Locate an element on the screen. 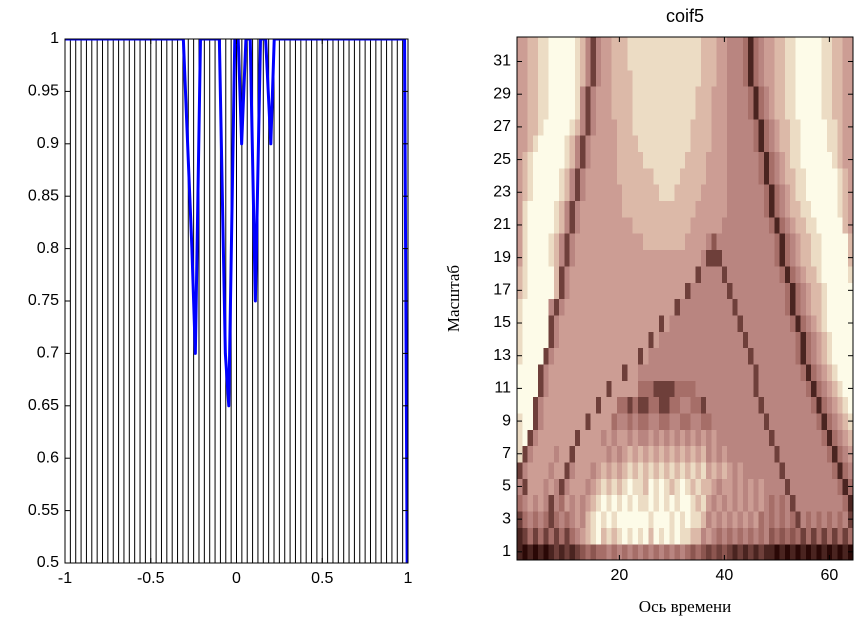 The width and height of the screenshot is (855, 623). y-tick-label: 0.85 is located at coordinates (43, 195).